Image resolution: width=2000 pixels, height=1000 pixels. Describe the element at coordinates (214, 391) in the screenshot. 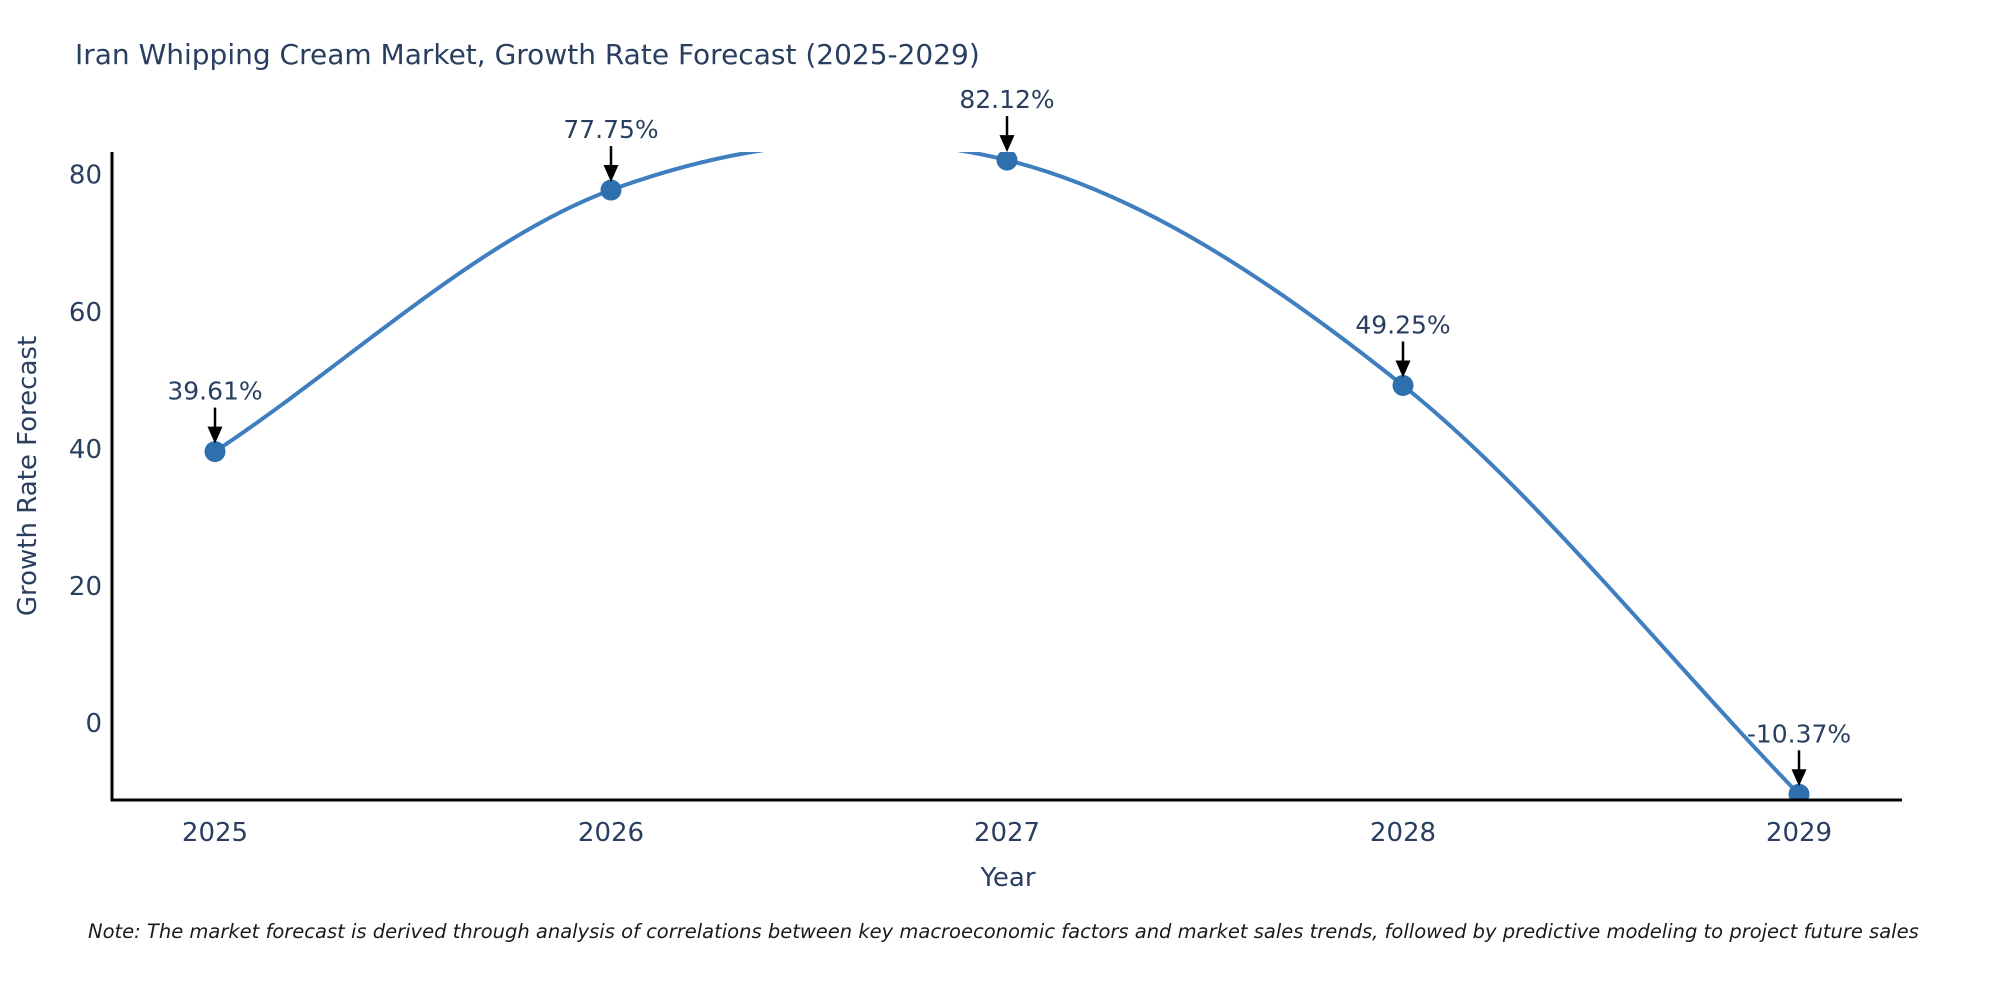

I see `point-annotation-label: 39.61%` at that location.